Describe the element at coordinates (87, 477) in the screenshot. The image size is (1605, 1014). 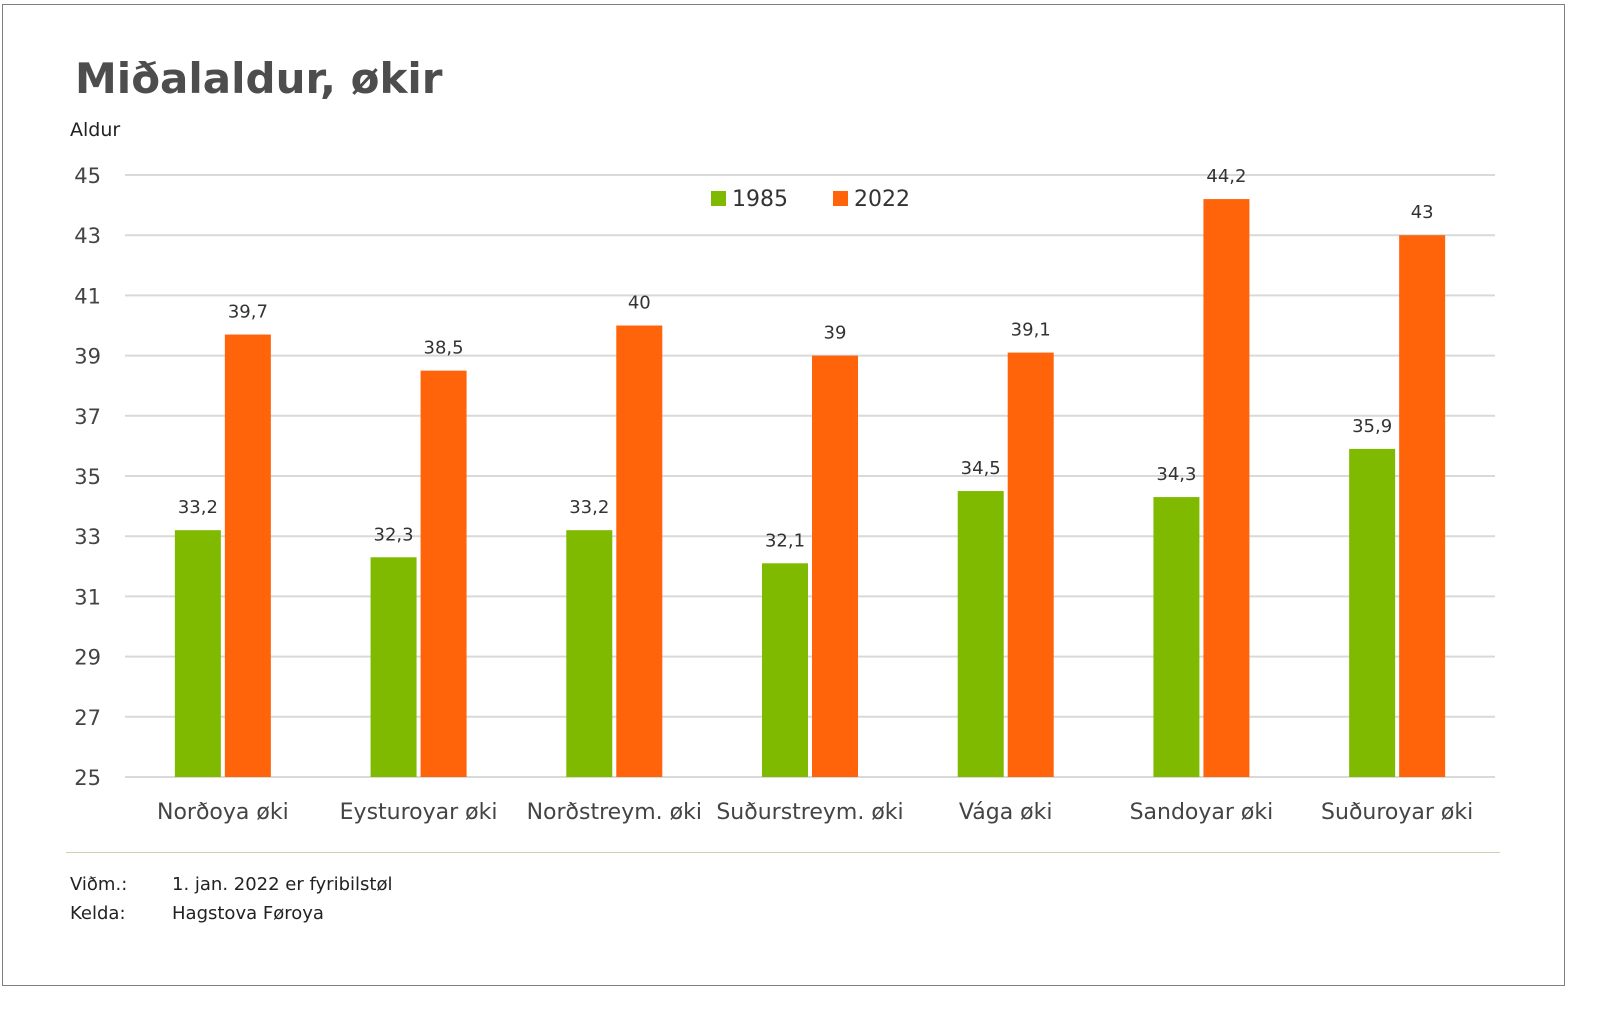
I see `y-tick-label: 35` at that location.